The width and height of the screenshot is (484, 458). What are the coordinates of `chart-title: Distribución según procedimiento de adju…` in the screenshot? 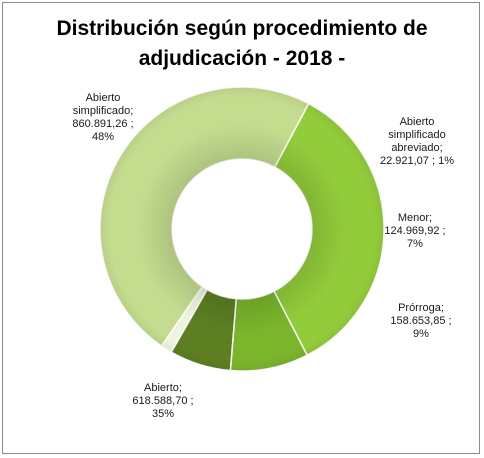 It's located at (241, 43).